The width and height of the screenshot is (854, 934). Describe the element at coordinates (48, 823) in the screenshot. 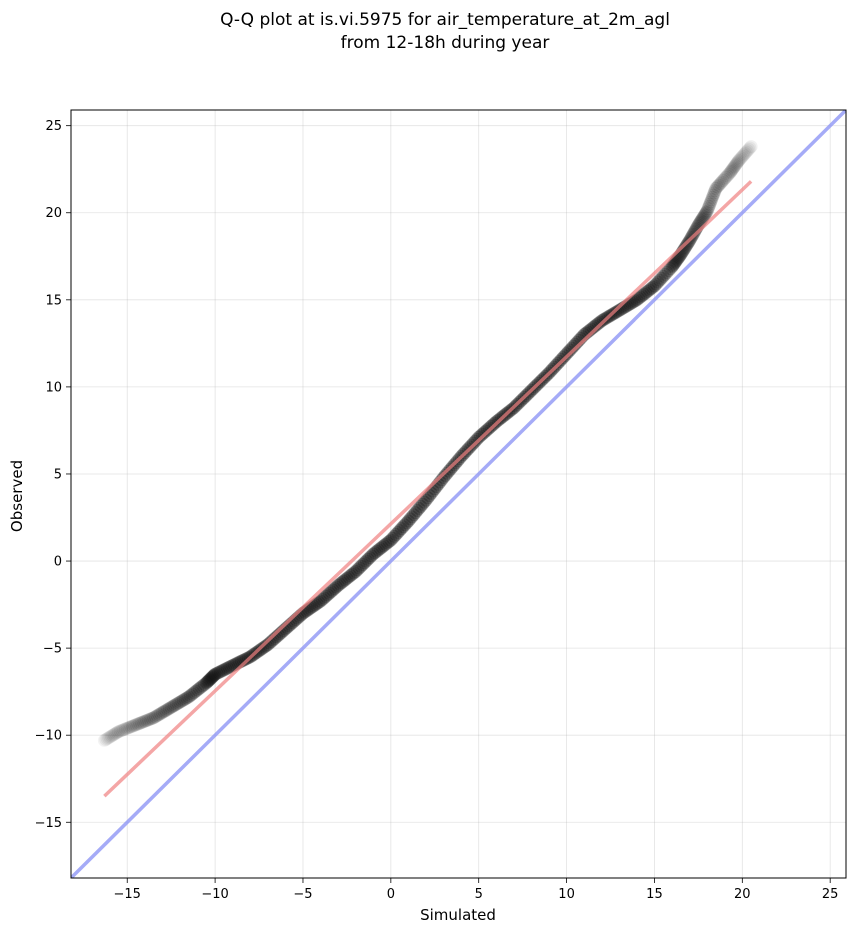

I see `y-tick-label: −15` at that location.